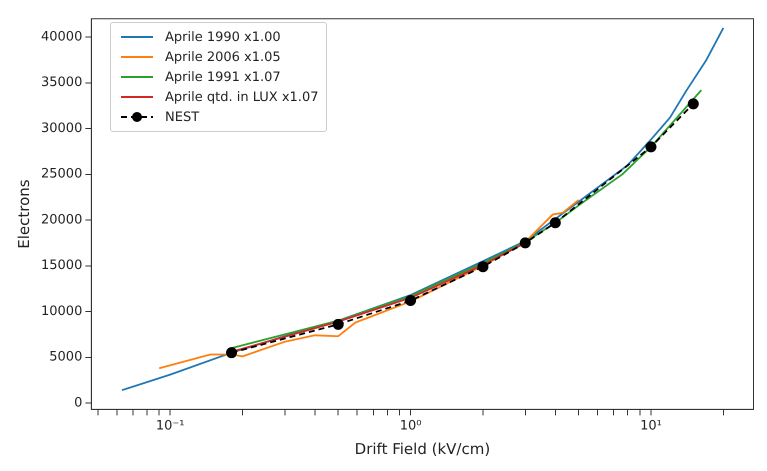  Describe the element at coordinates (61, 82) in the screenshot. I see `y-tick-label: 35000` at that location.